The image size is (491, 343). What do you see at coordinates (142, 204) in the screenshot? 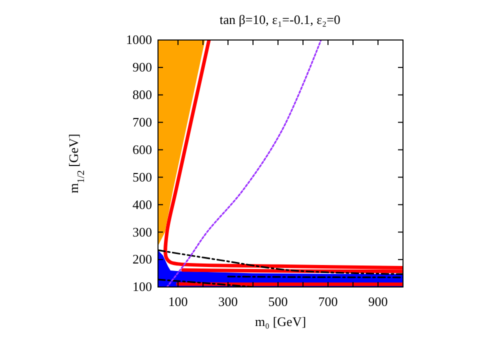
I see `y-tick-label: 400` at bounding box center [142, 204].